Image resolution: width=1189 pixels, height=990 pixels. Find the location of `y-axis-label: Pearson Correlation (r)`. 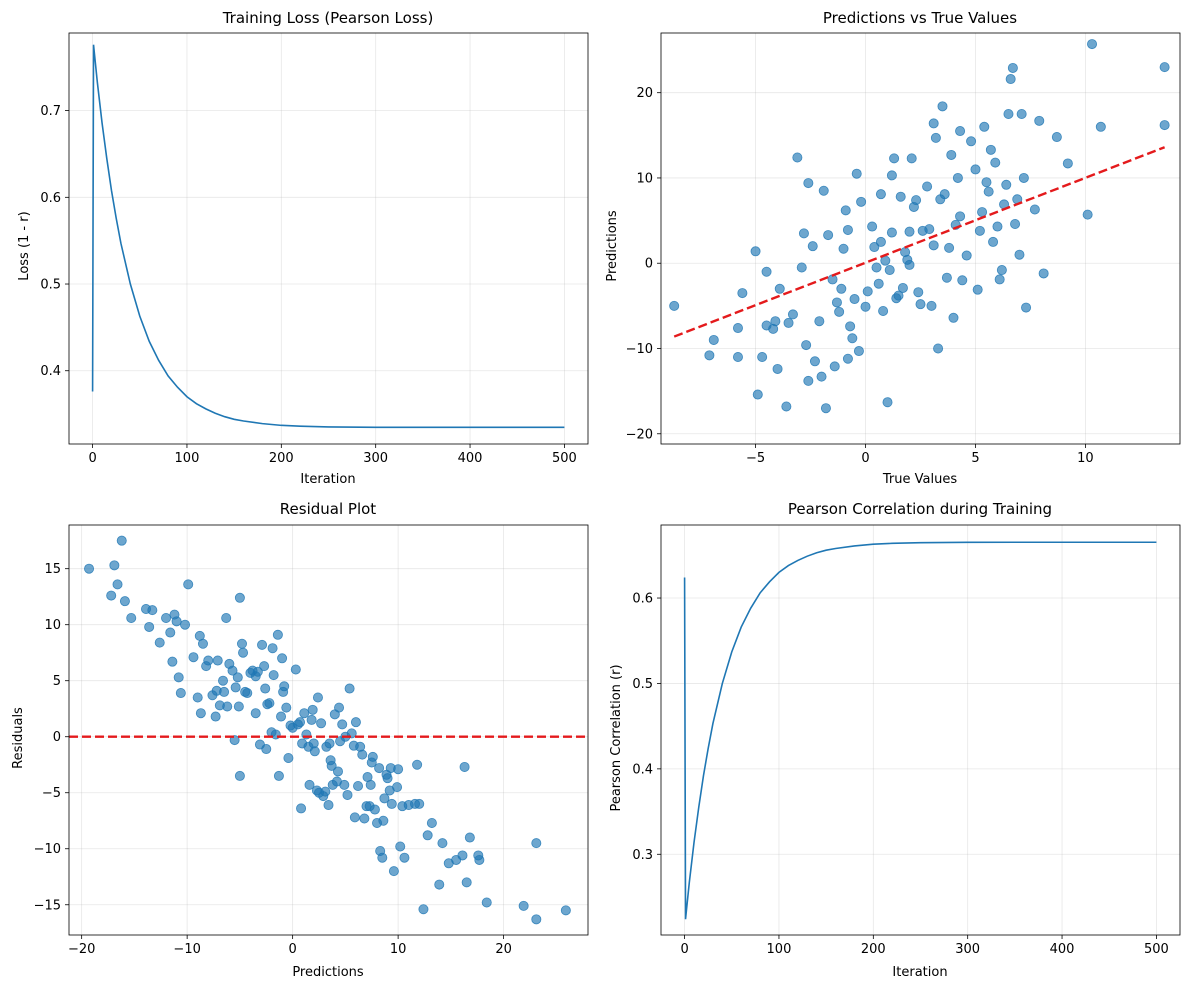

y-axis-label: Pearson Correlation (r) is located at coordinates (616, 737).